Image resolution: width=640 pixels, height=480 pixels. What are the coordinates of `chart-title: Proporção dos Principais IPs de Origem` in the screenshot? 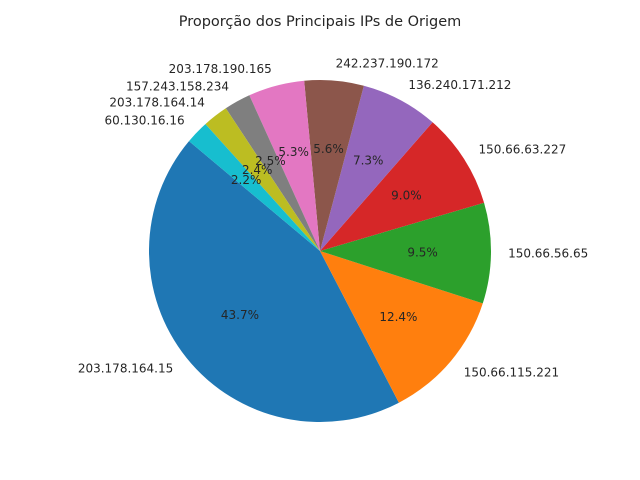 It's located at (320, 22).